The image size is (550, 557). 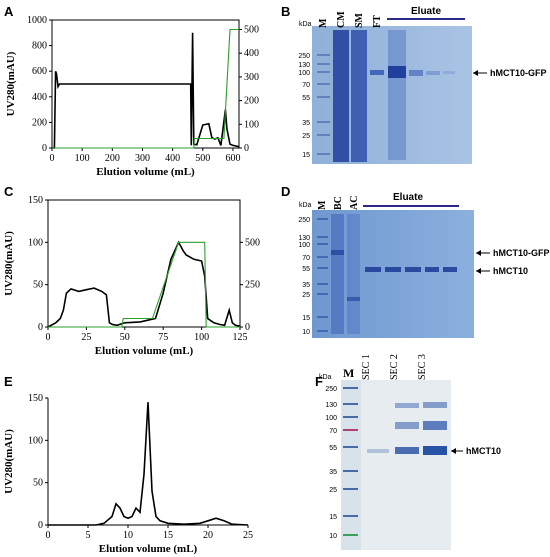 What do you see at coordinates (394, 367) in the screenshot?
I see `lane-label-sec2: SEC 2` at bounding box center [394, 367].